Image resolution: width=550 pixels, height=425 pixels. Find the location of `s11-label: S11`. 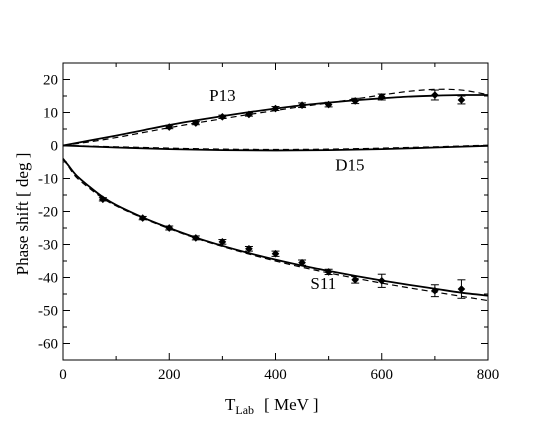

s11-label: S11 is located at coordinates (323, 283).